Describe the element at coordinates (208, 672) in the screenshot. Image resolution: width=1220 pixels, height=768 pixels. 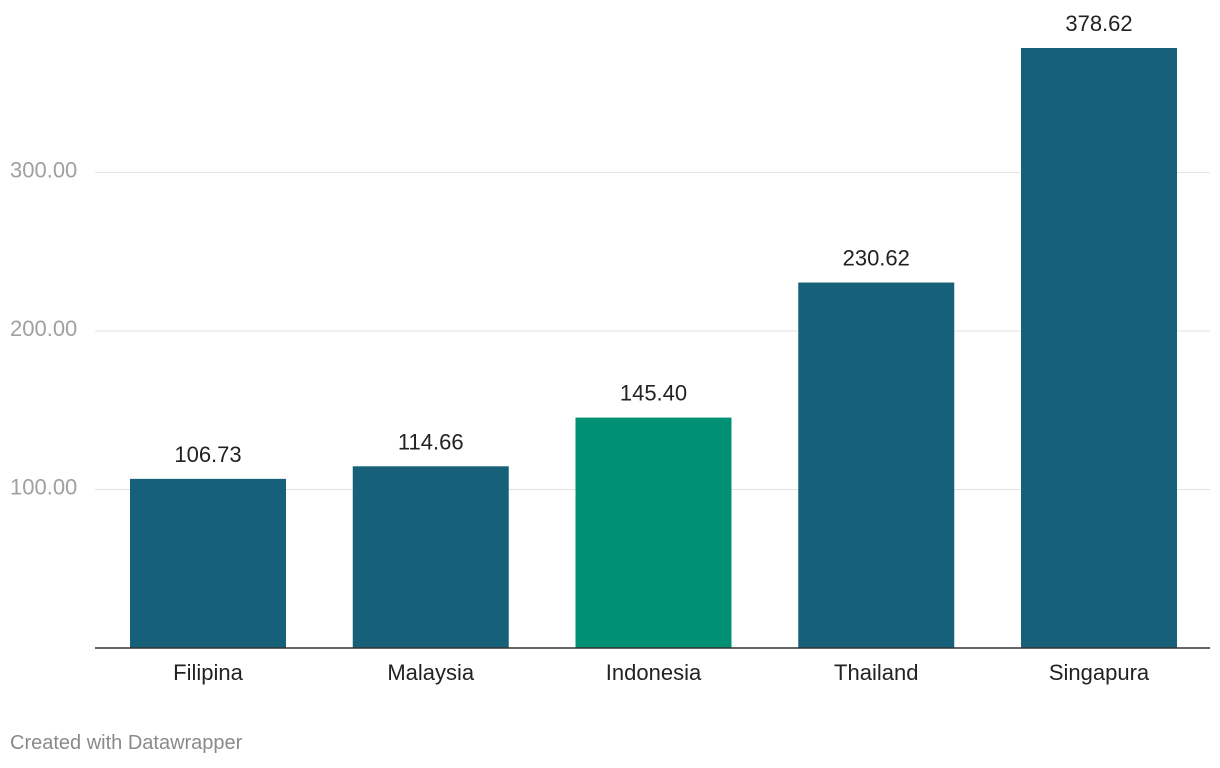
I see `x-tick-label-filipina: Filipina` at that location.